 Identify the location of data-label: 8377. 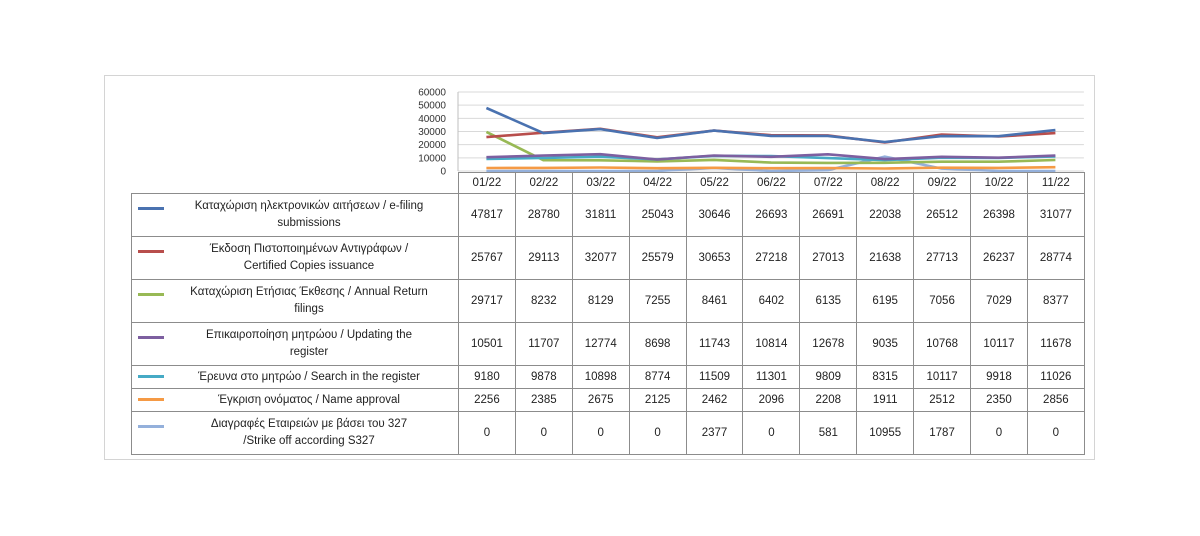
(1055, 301).